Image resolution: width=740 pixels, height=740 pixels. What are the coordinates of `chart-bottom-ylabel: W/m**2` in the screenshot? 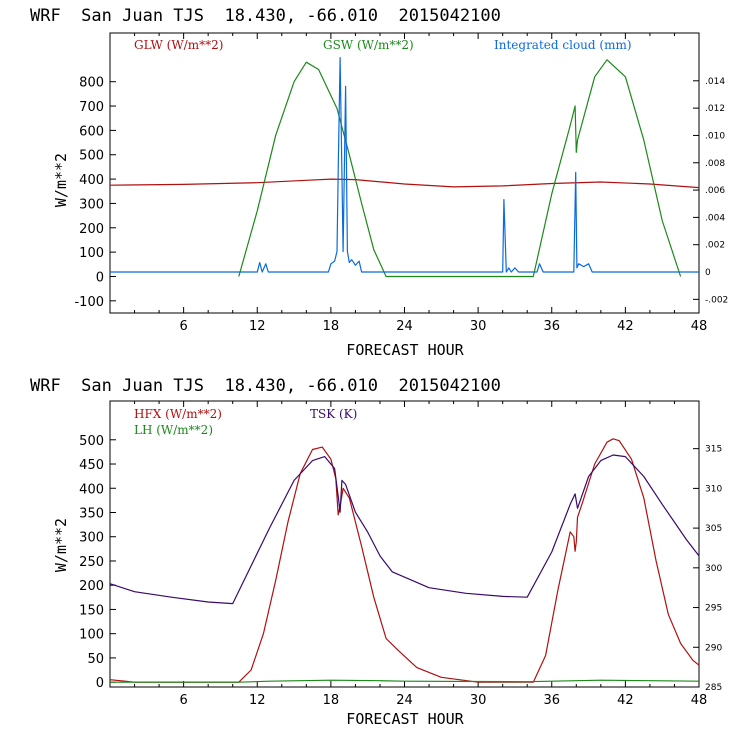 It's located at (61, 545).